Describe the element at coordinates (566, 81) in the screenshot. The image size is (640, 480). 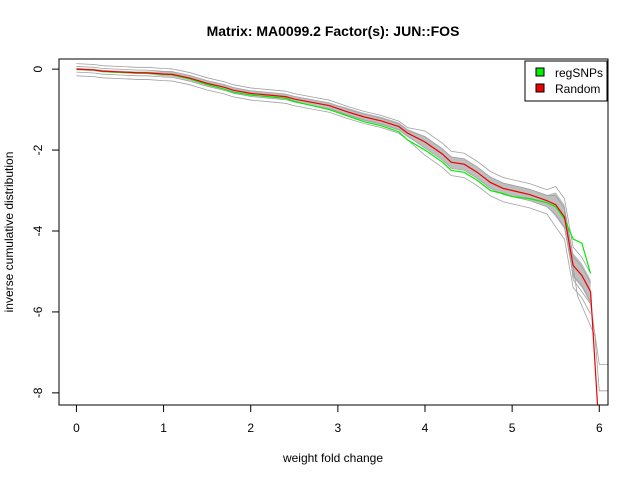
I see `legend: regSNPs Random` at that location.